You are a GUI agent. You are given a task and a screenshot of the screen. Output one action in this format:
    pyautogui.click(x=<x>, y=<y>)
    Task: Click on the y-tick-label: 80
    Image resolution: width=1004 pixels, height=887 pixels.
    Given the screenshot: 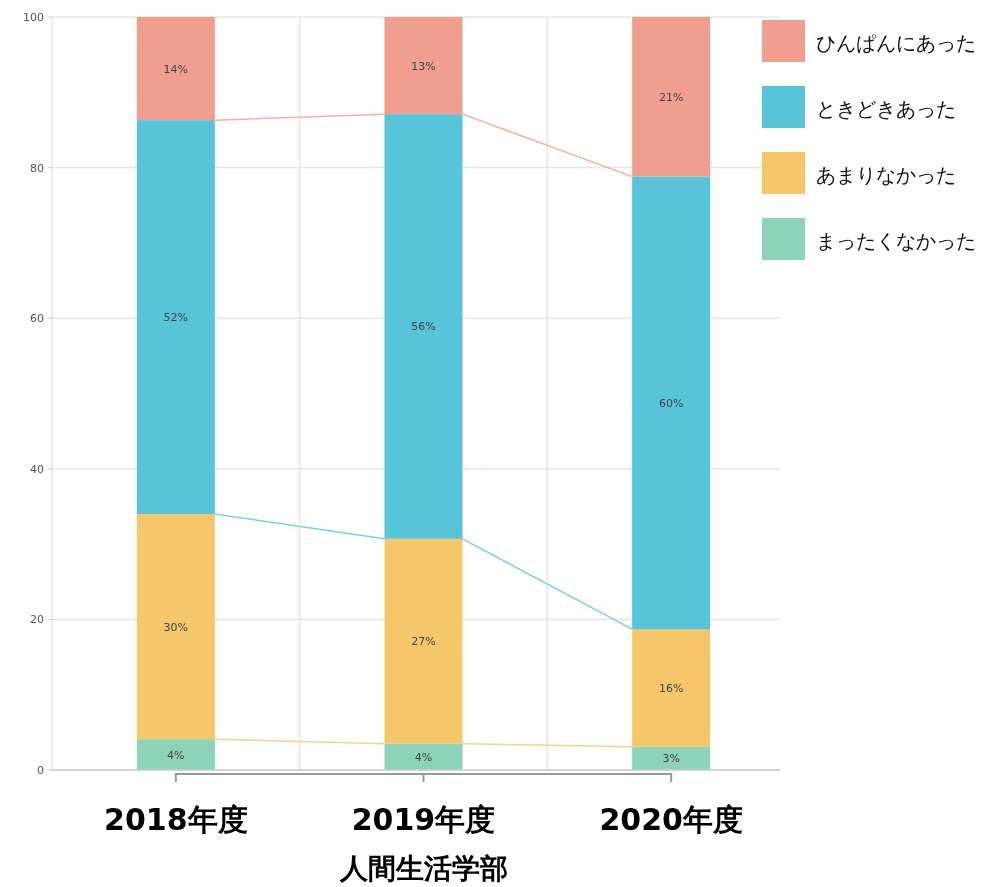 What is the action you would take?
    pyautogui.click(x=37, y=168)
    